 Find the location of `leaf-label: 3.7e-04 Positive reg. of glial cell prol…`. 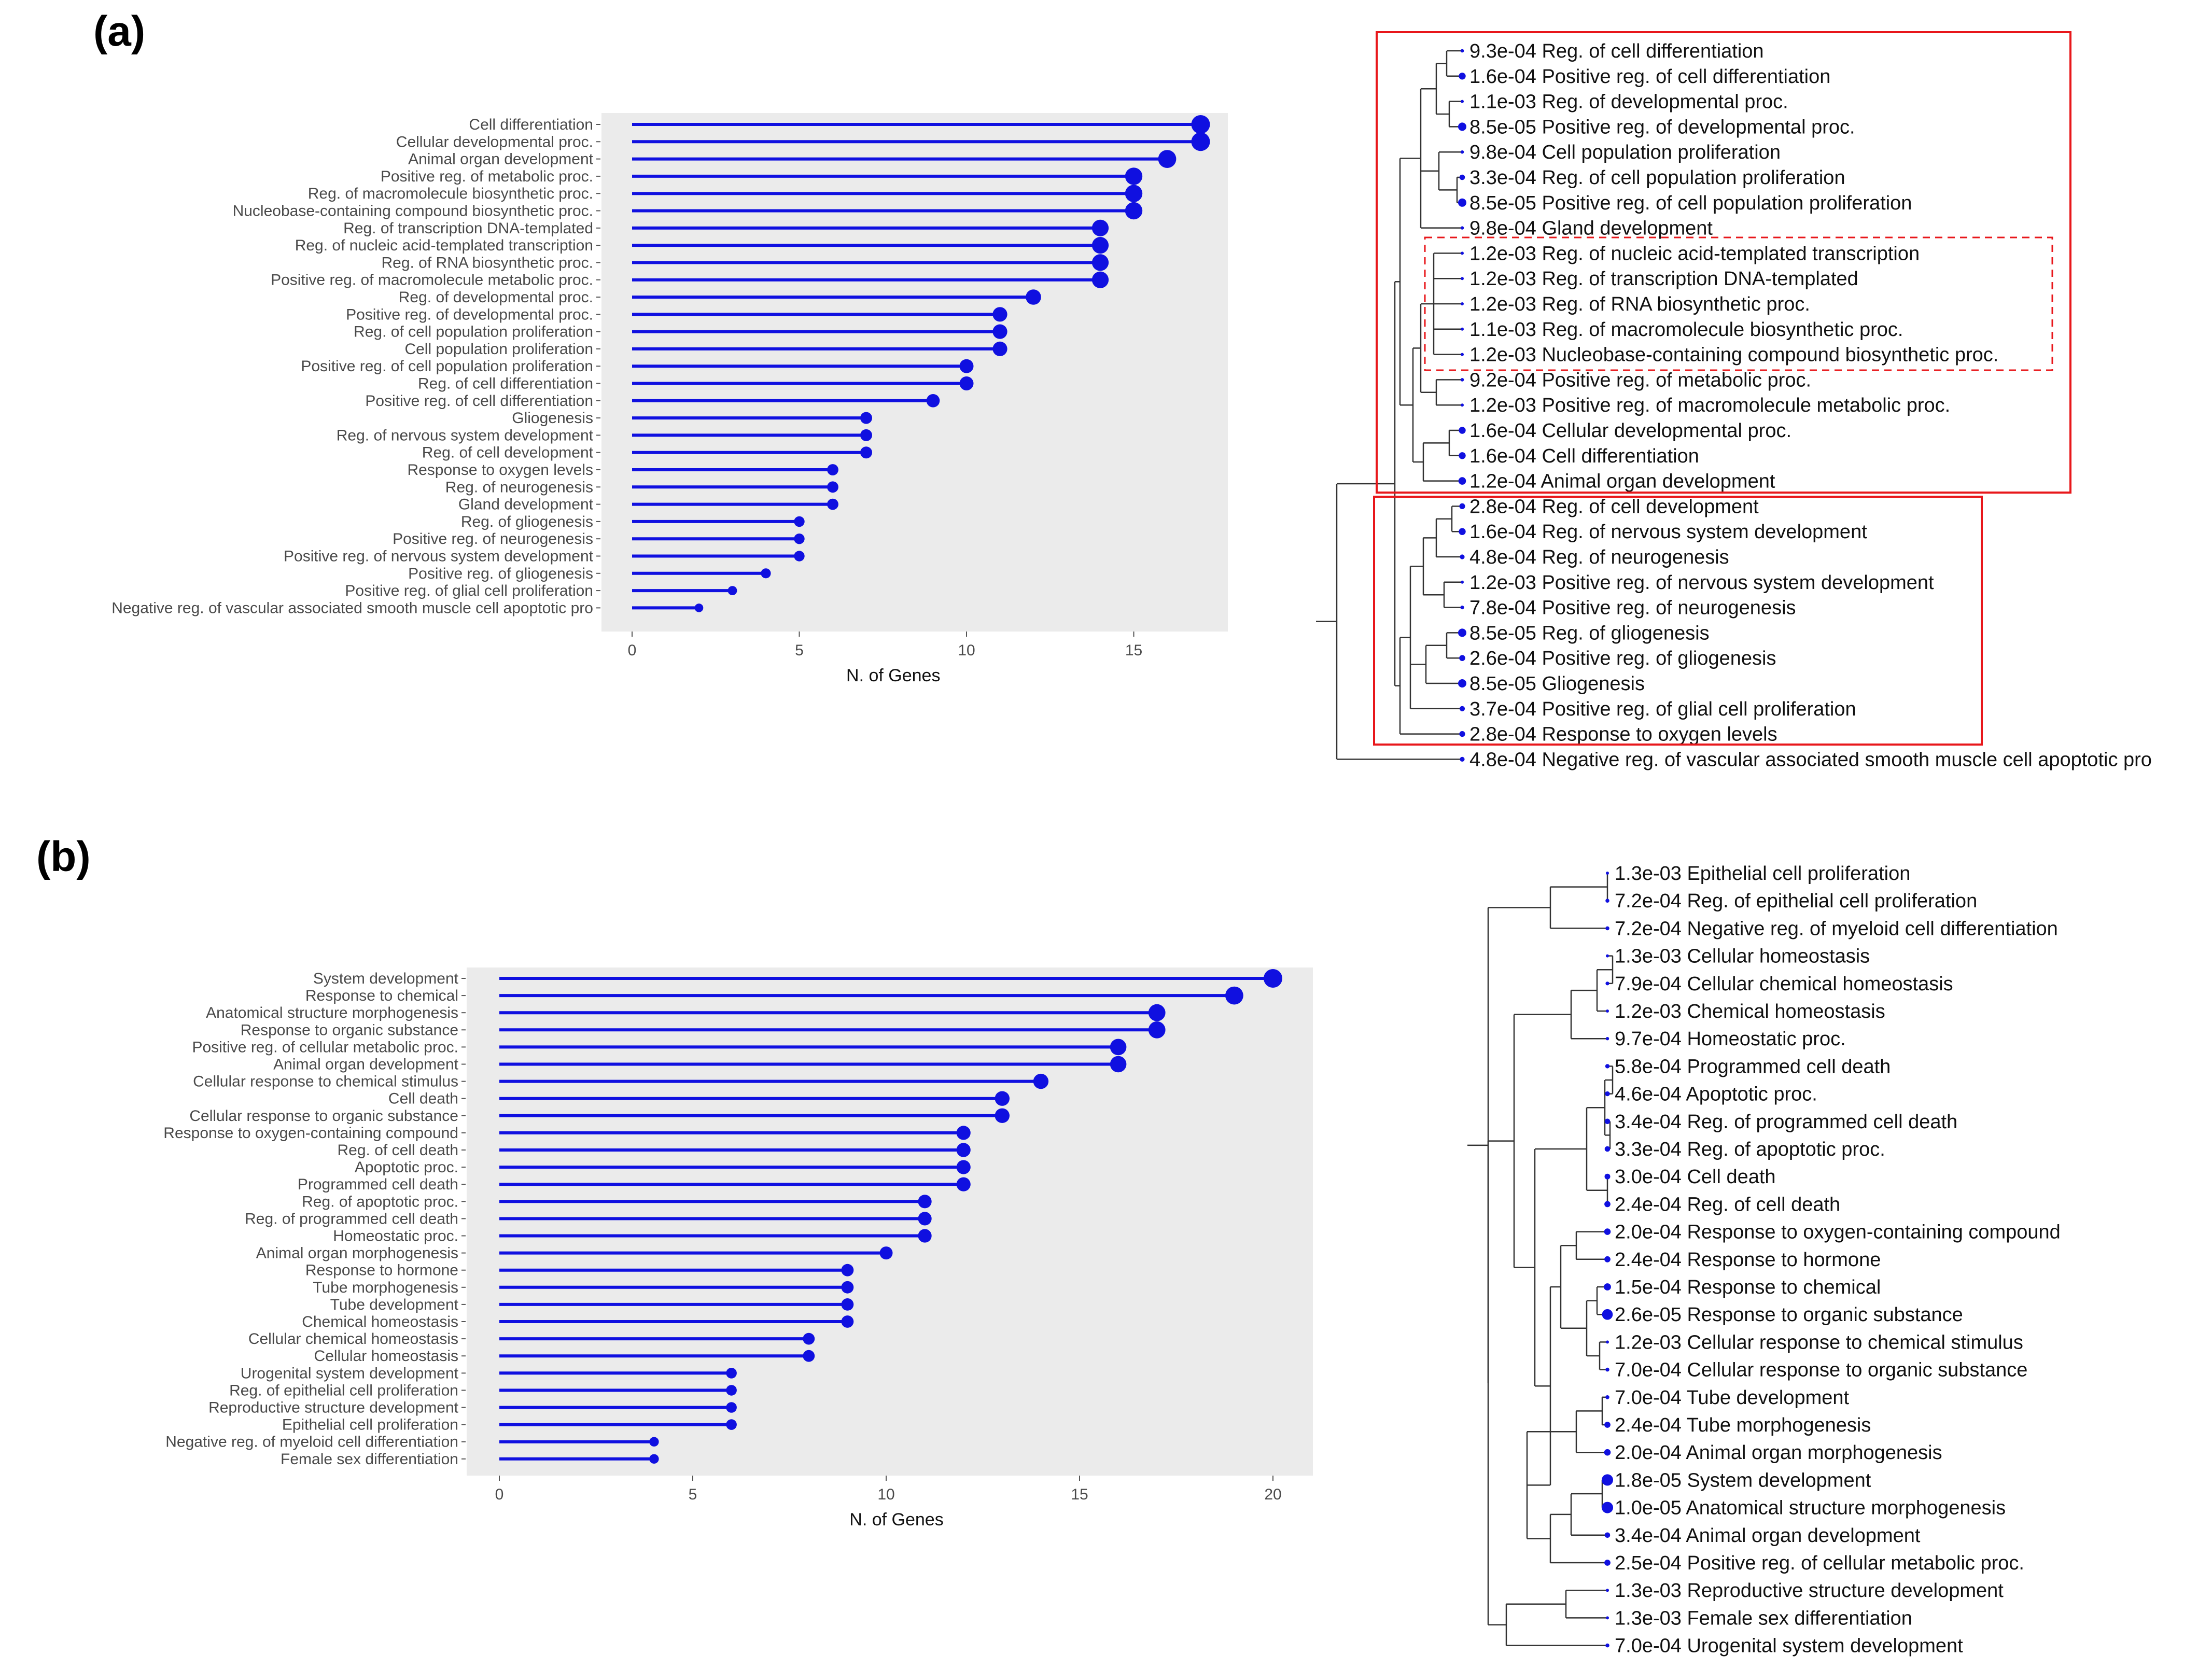

leaf-label: 3.7e-04 Positive reg. of glial cell prol… is located at coordinates (1662, 709).